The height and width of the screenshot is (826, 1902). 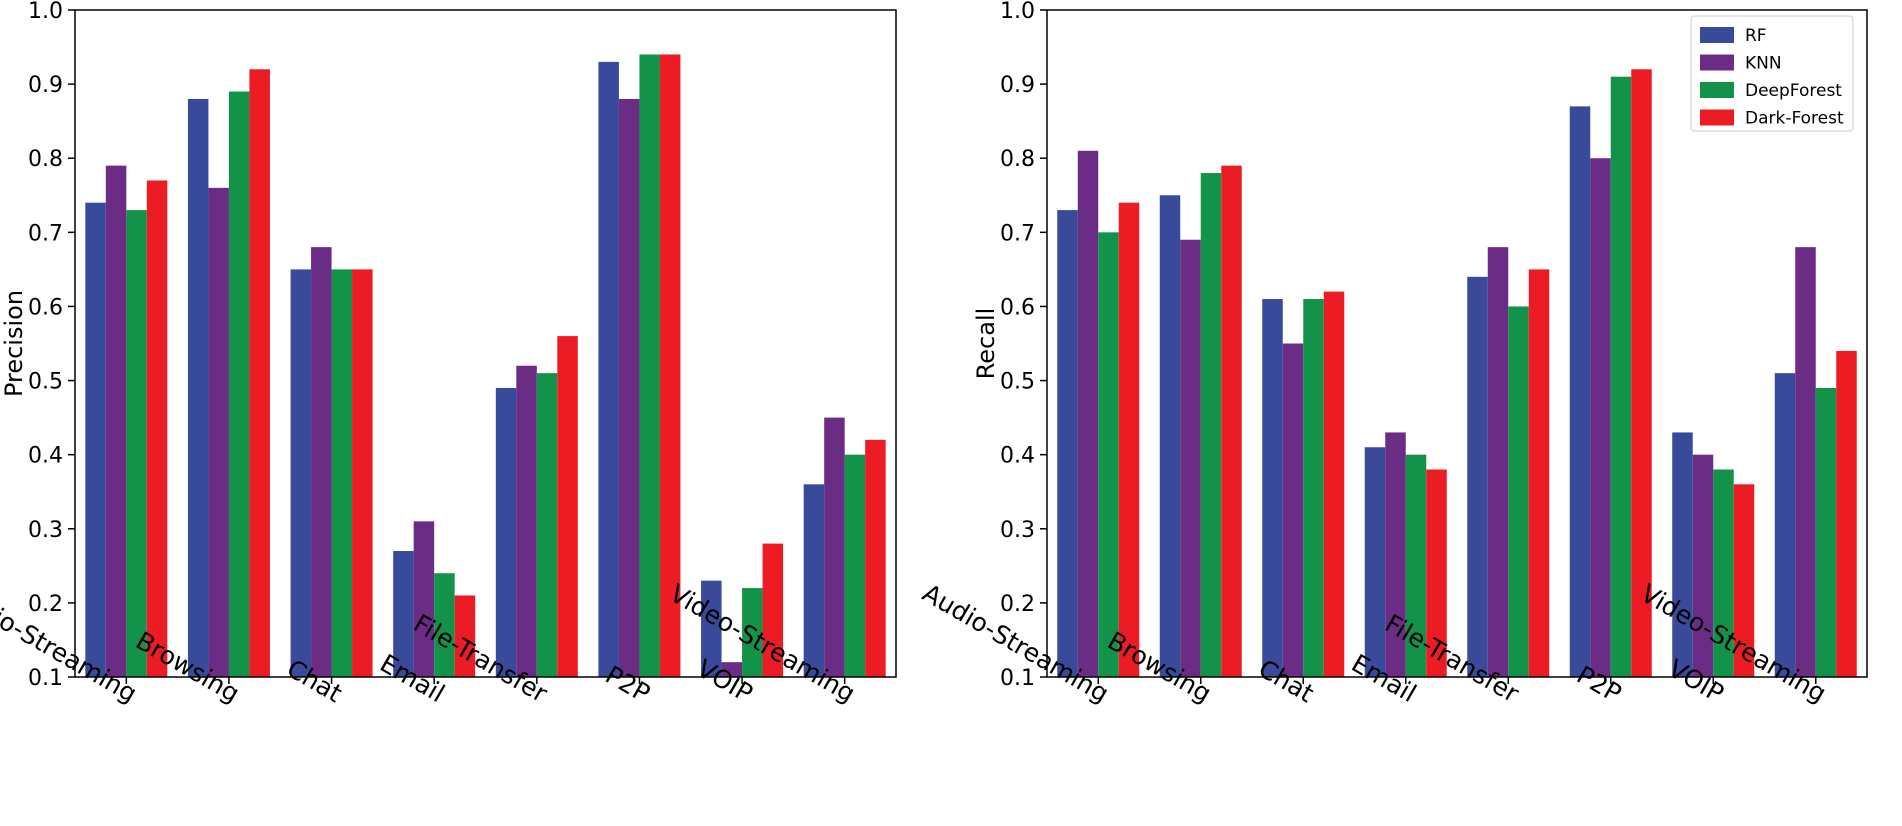 I want to click on legend-swatch-knn, so click(x=1717, y=62).